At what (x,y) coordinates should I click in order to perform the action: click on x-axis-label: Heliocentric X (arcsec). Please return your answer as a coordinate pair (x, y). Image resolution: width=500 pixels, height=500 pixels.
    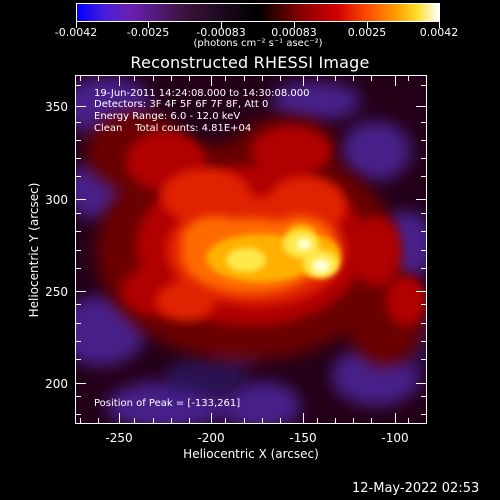
    Looking at the image, I should click on (251, 454).